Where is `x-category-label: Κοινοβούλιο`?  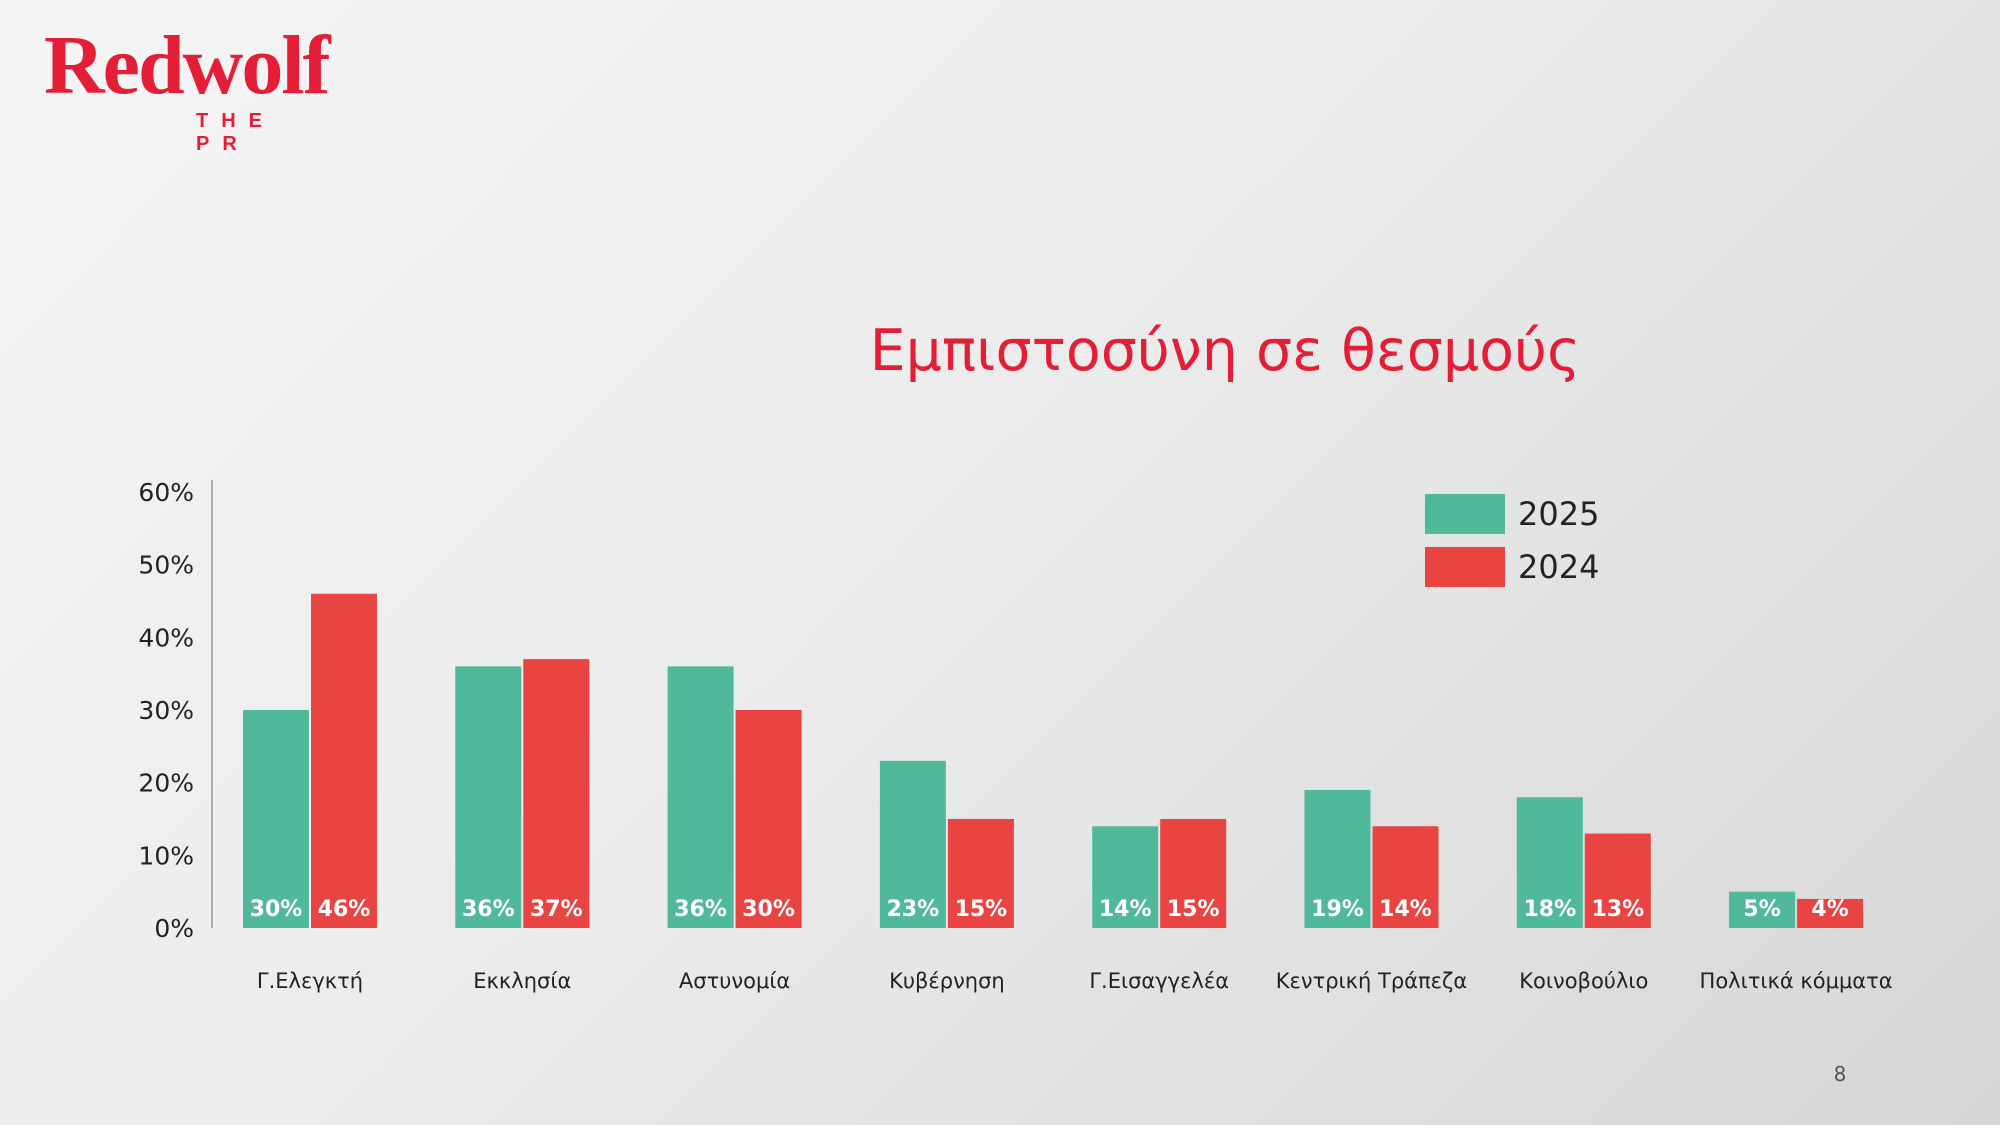 x-category-label: Κοινοβούλιο is located at coordinates (1583, 981).